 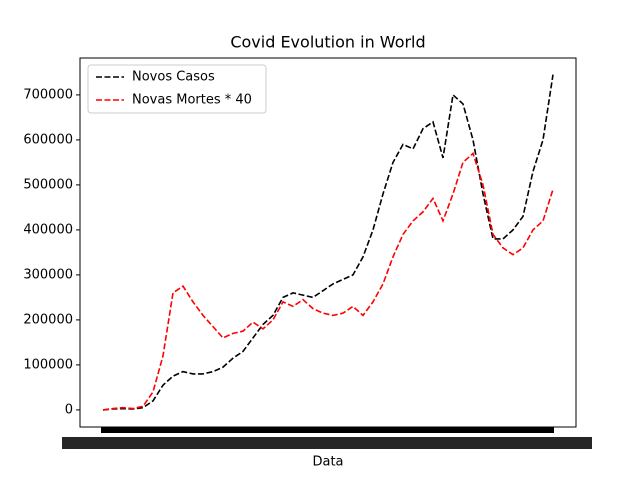 I want to click on legend-label: Novos Casos, so click(x=173, y=77).